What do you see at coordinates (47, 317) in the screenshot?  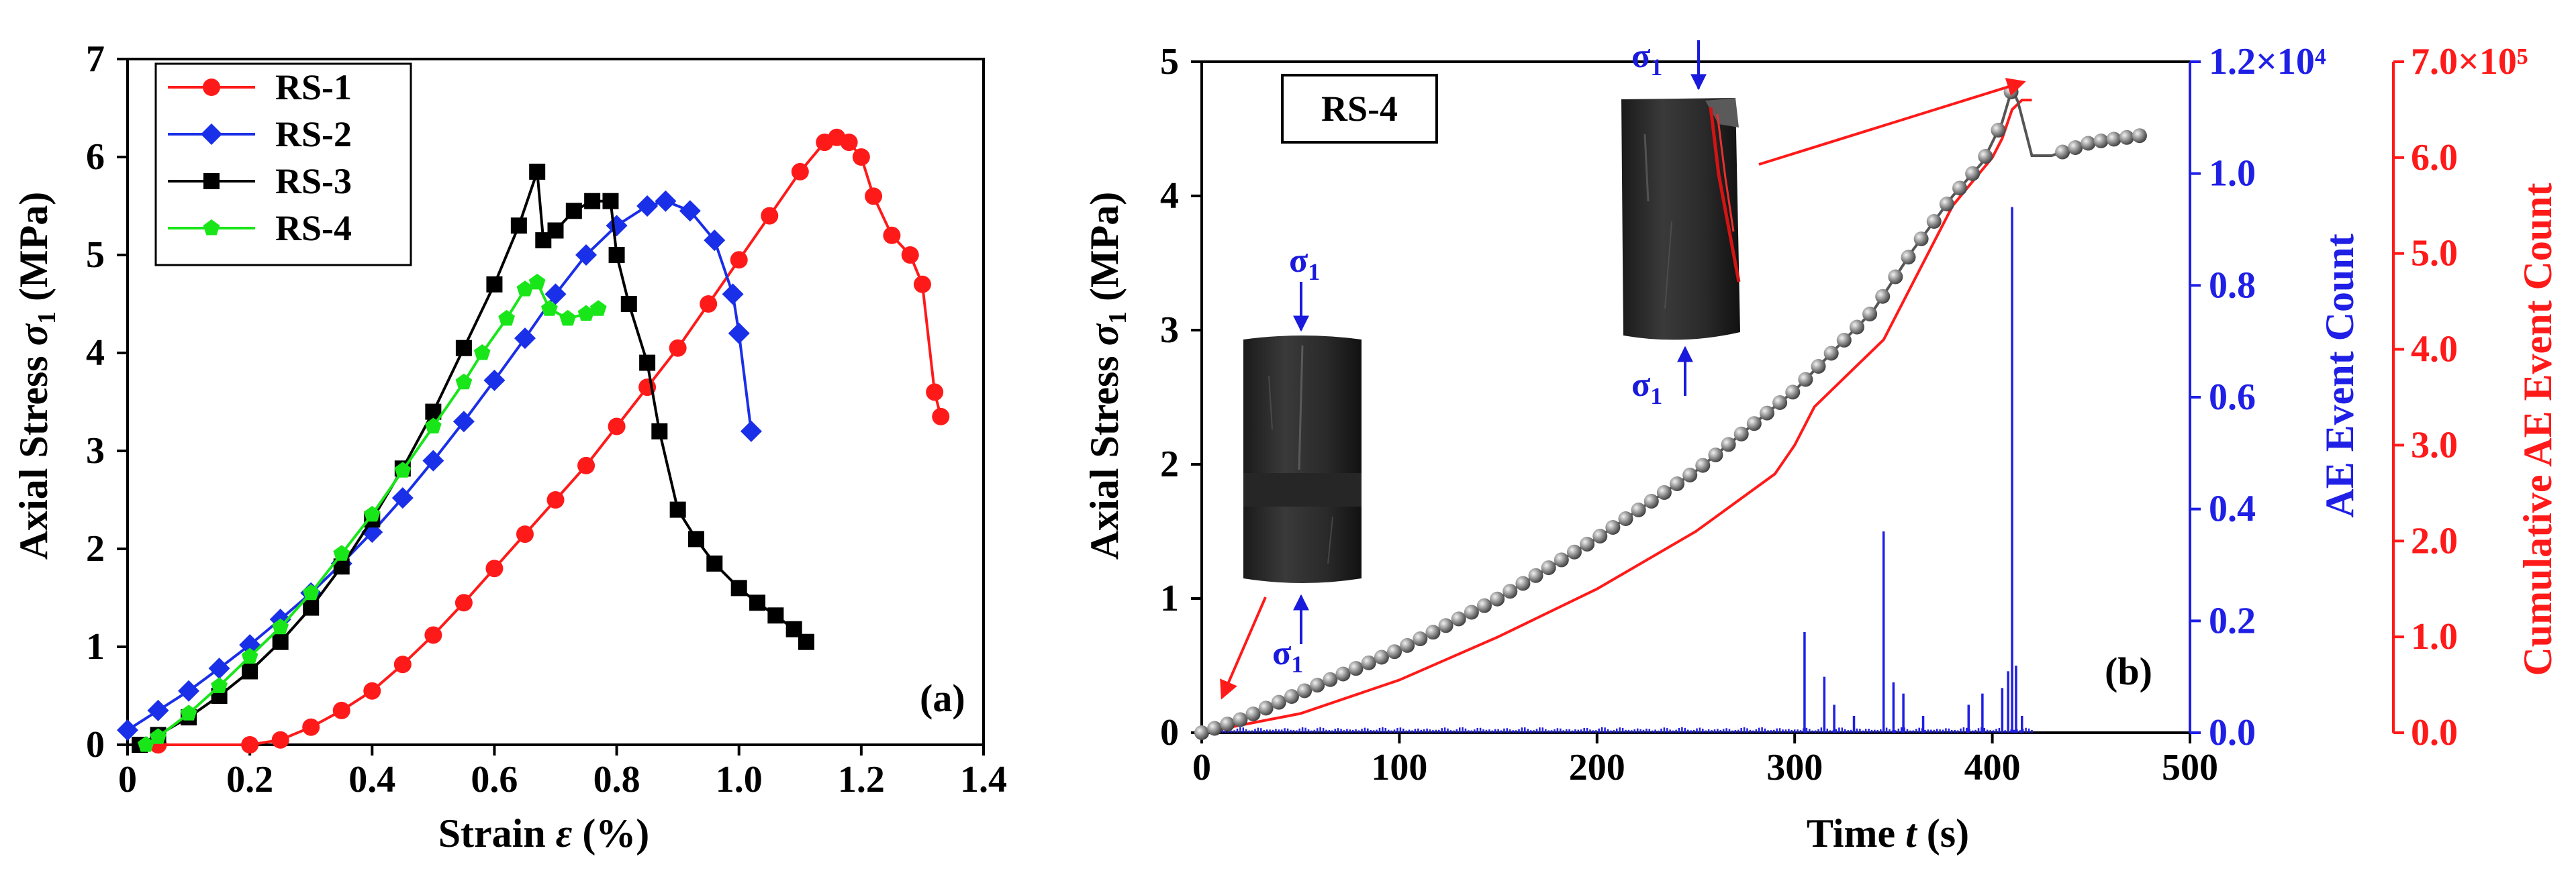 I see `panel-a-y-axis-title-sub: 1` at bounding box center [47, 317].